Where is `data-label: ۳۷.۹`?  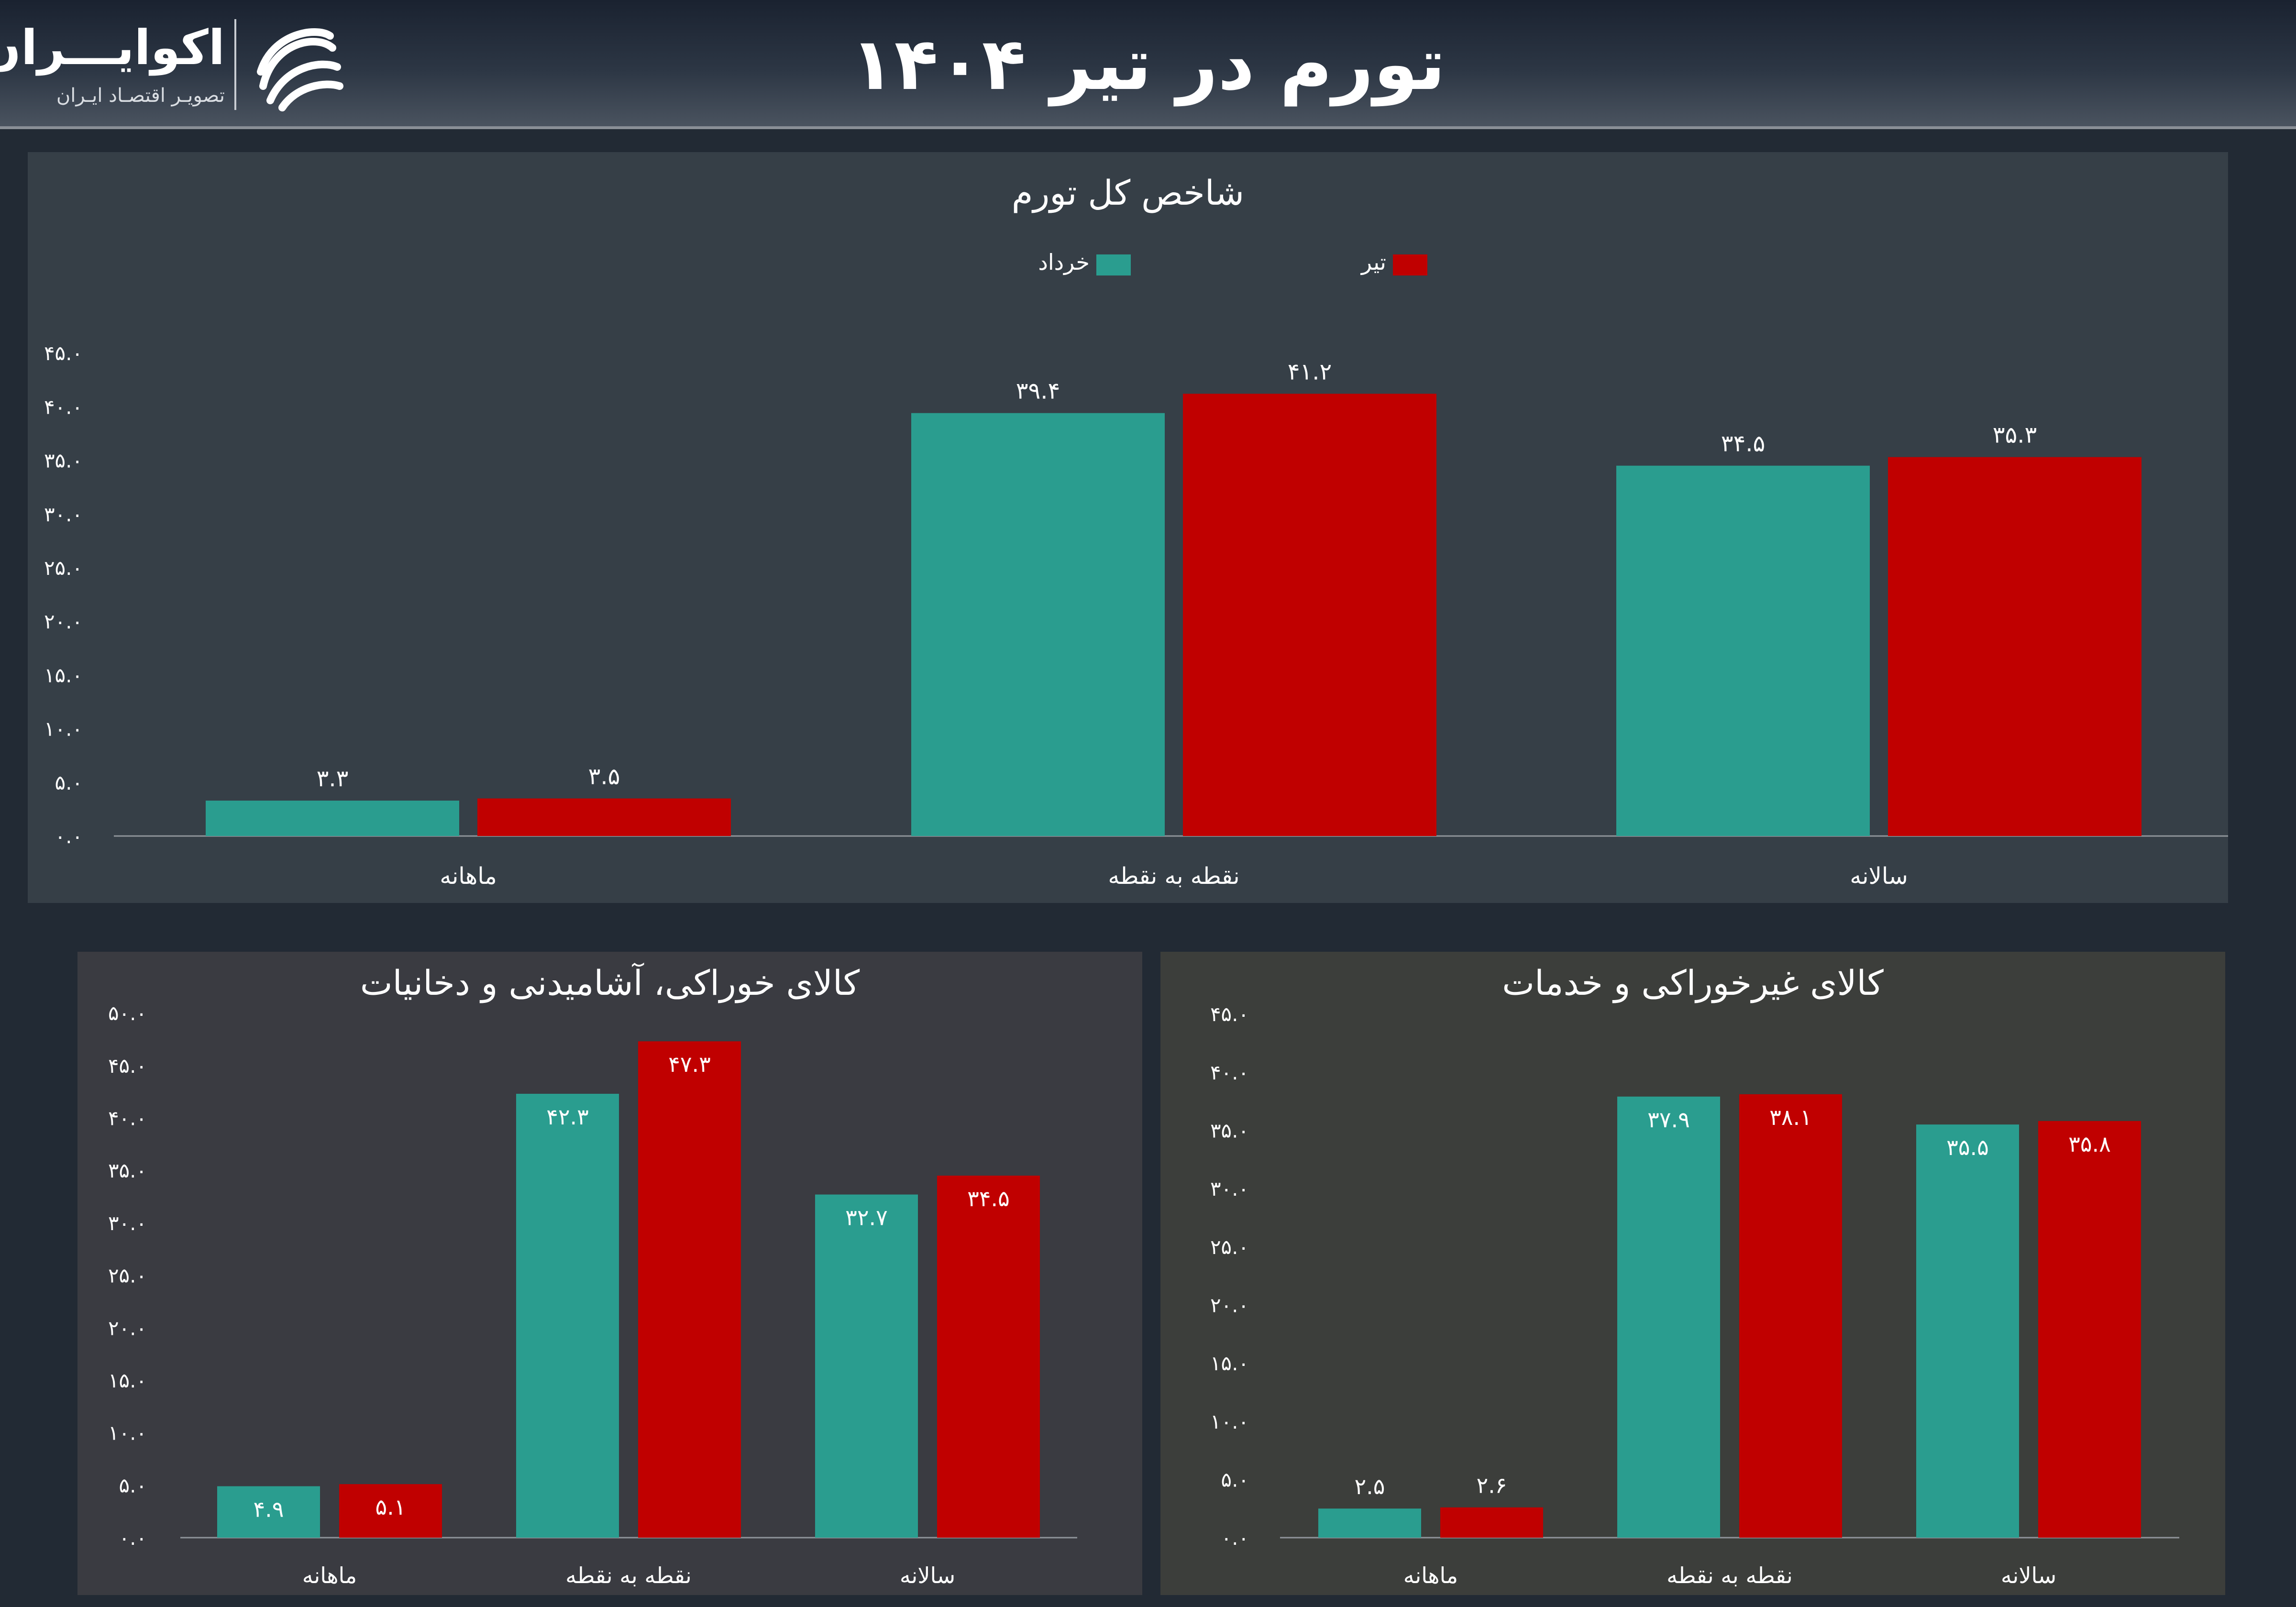 data-label: ۳۷.۹ is located at coordinates (1668, 1120).